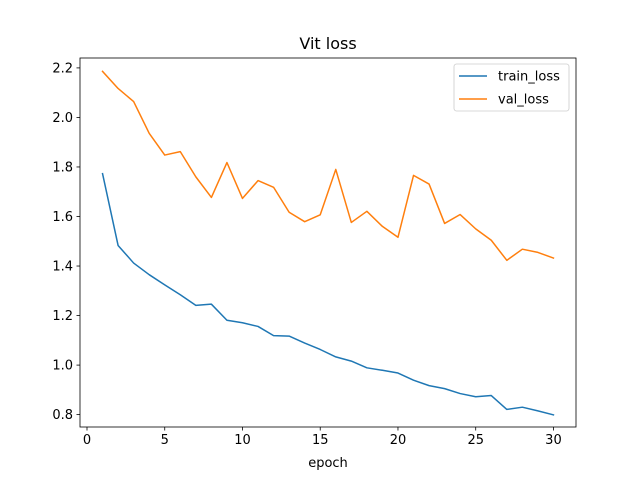 The image size is (640, 485). Describe the element at coordinates (62, 267) in the screenshot. I see `y-tick-label: 1.4` at that location.